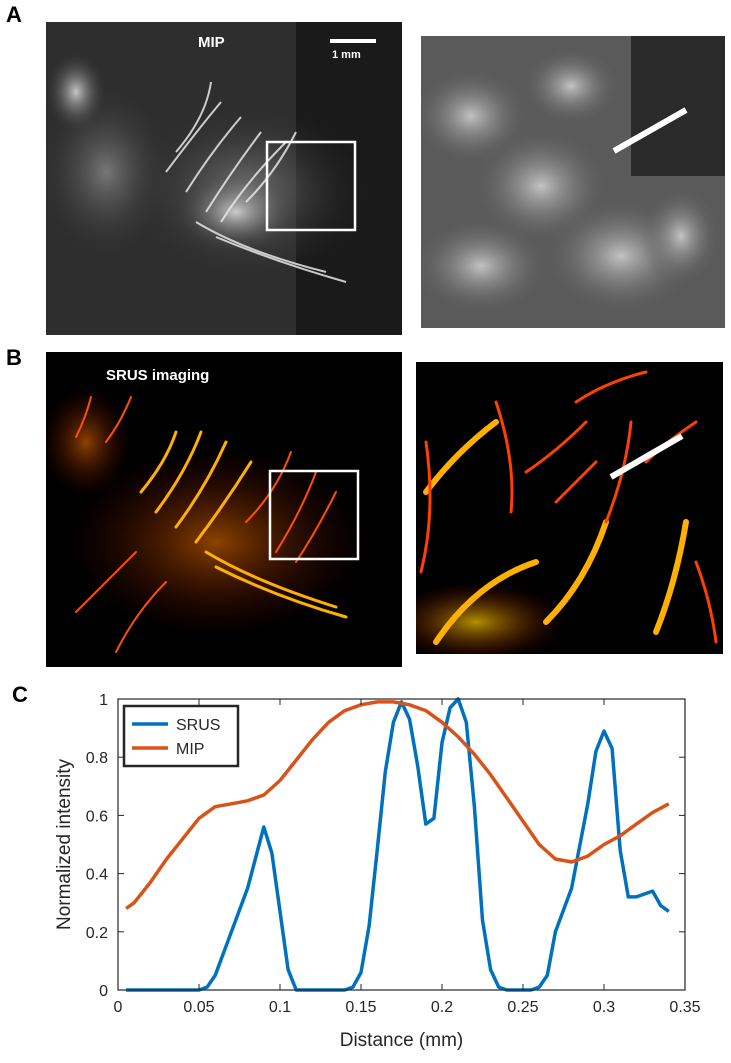  What do you see at coordinates (224, 178) in the screenshot?
I see `mip-image` at bounding box center [224, 178].